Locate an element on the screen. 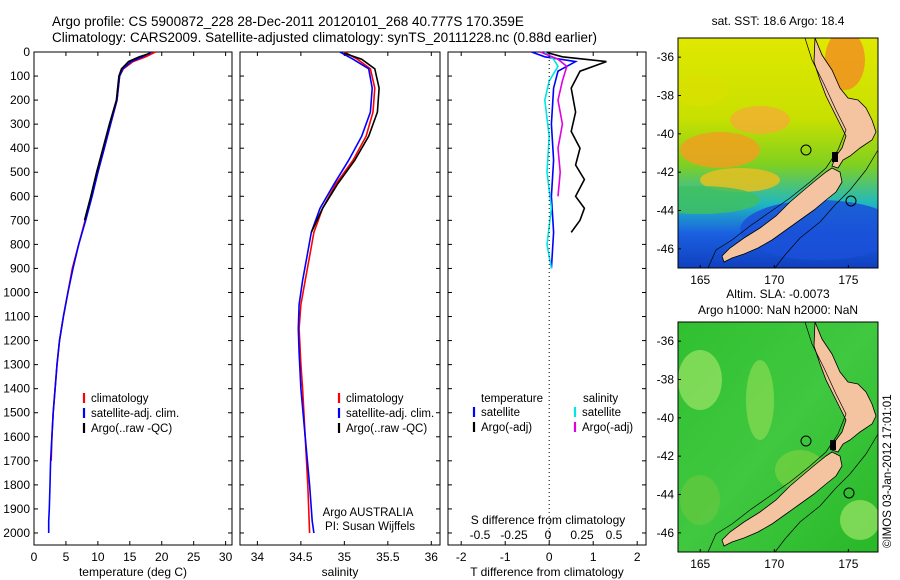 The height and width of the screenshot is (580, 900). series-climatology is located at coordinates (337, 292).